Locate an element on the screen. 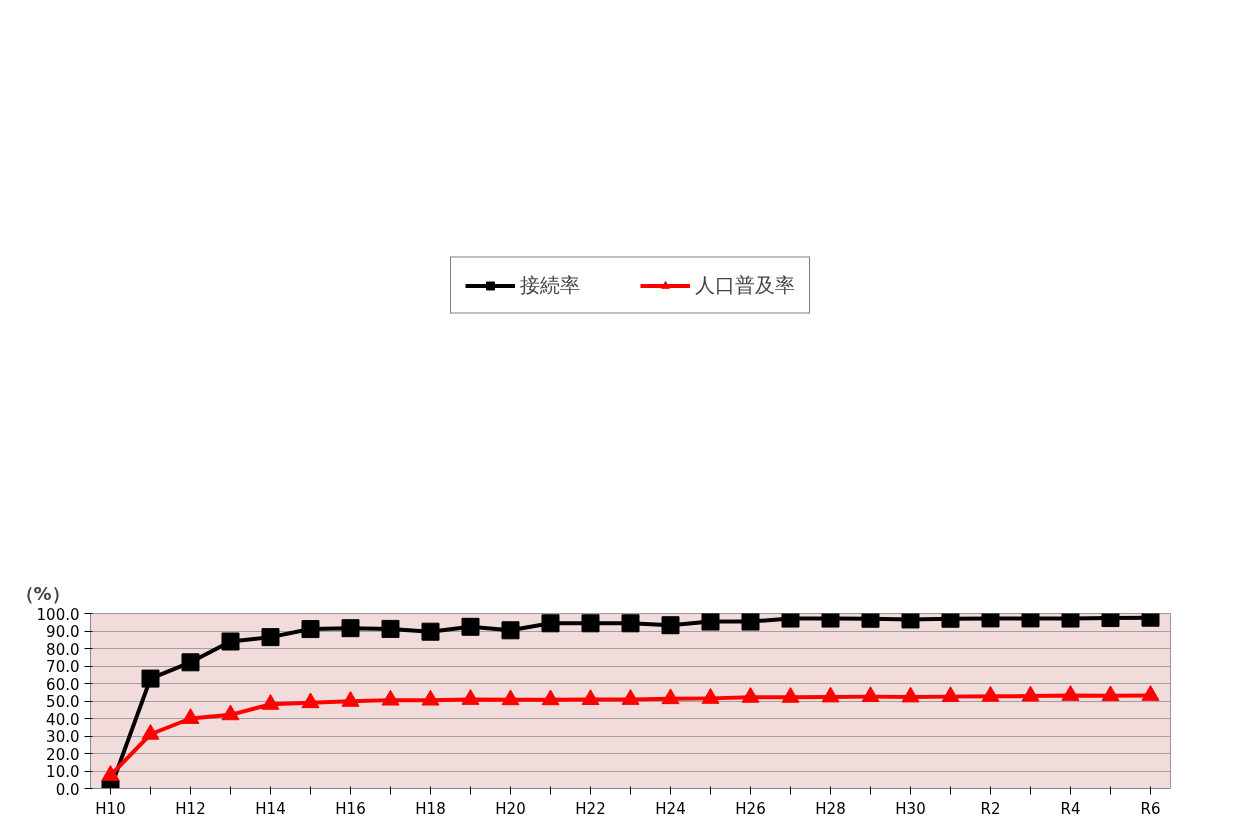 Image resolution: width=1238 pixels, height=840 pixels. legend-label: 接続率 is located at coordinates (550, 285).